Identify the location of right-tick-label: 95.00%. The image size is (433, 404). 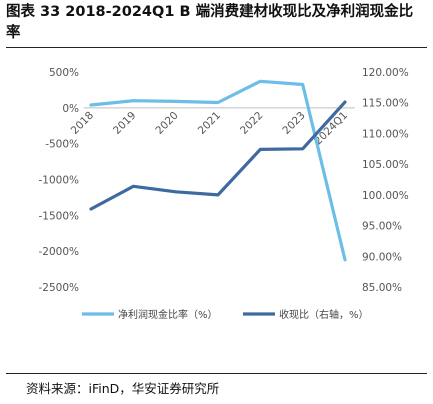
(382, 227).